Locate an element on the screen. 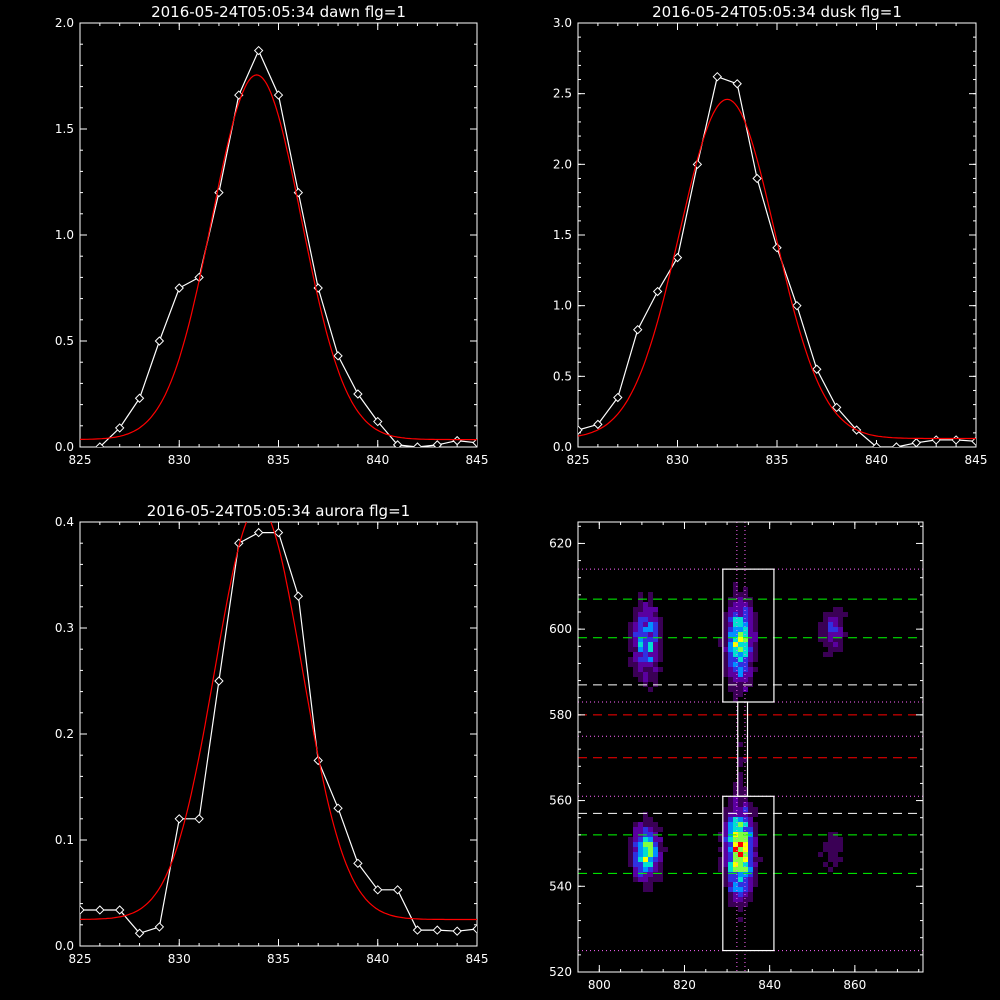  y-tick-label: 520 is located at coordinates (560, 972).